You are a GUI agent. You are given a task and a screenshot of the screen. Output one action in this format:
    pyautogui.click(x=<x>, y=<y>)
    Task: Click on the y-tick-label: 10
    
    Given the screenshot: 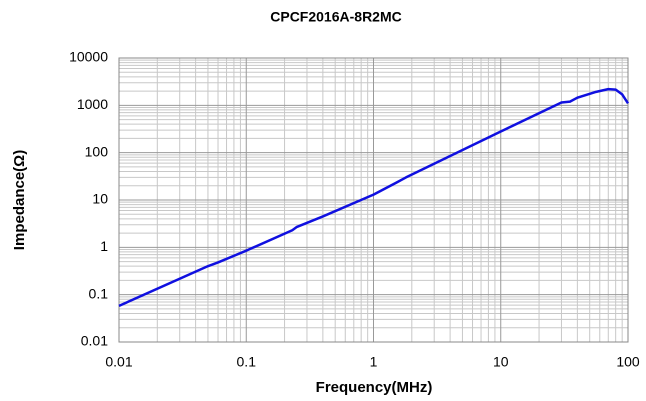 What is the action you would take?
    pyautogui.click(x=100, y=199)
    